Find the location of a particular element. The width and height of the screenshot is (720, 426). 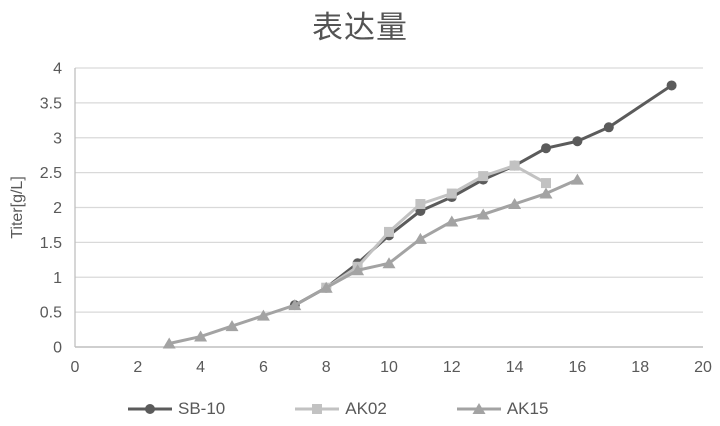

chart-title: 表达量 is located at coordinates (360, 27).